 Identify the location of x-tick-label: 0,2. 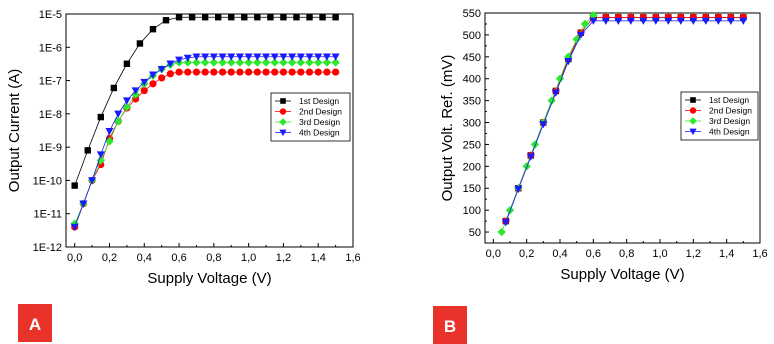
(526, 254).